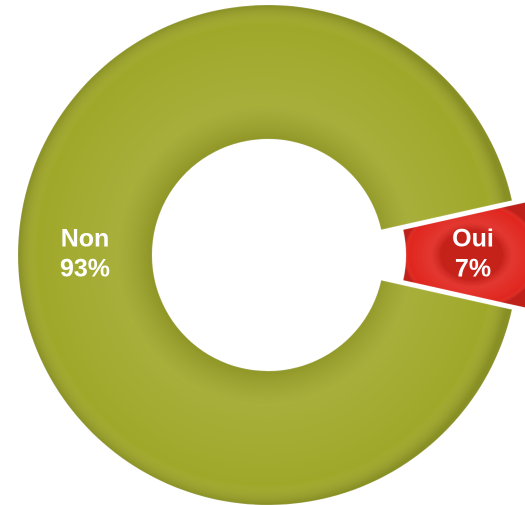 Image resolution: width=525 pixels, height=505 pixels. Describe the element at coordinates (473, 239) in the screenshot. I see `slice-category-label: Oui` at that location.